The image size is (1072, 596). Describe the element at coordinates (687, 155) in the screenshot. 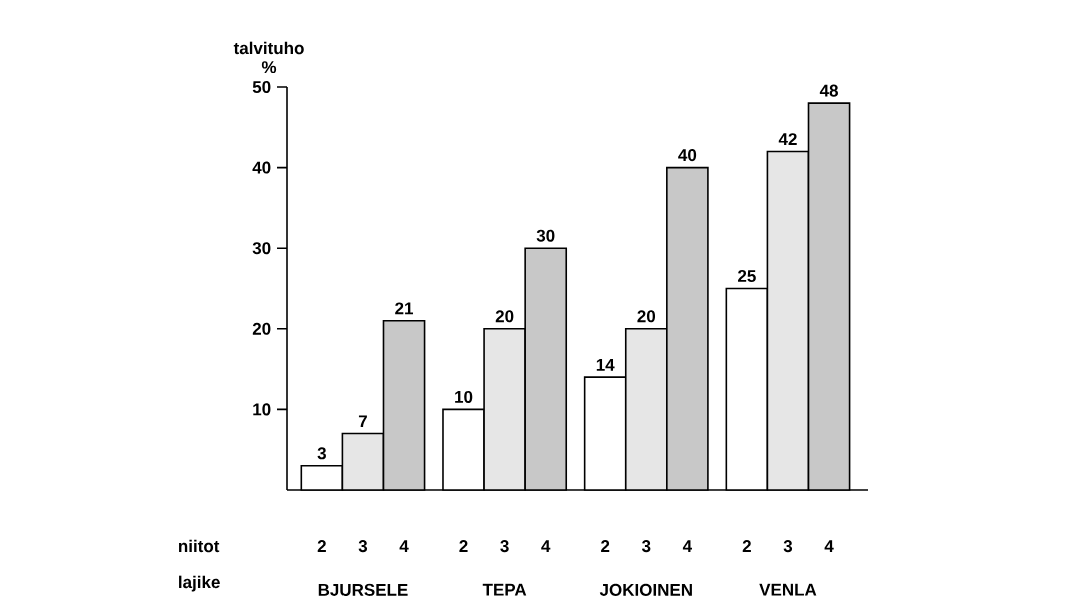

I see `data-label: 40` at that location.